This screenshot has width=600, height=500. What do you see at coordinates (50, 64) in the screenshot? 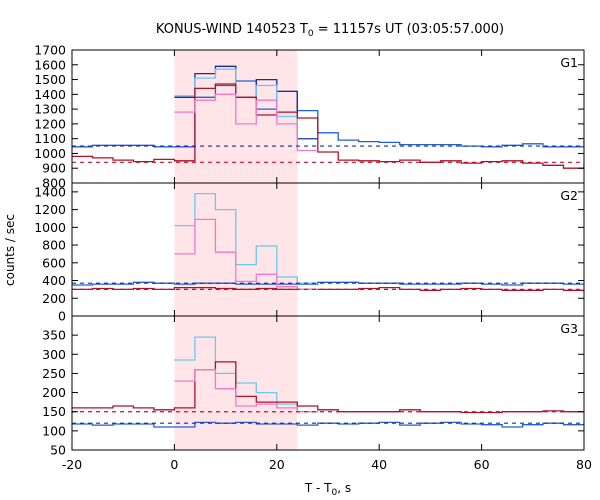
I see `y-tick-label: 1600` at bounding box center [50, 64].